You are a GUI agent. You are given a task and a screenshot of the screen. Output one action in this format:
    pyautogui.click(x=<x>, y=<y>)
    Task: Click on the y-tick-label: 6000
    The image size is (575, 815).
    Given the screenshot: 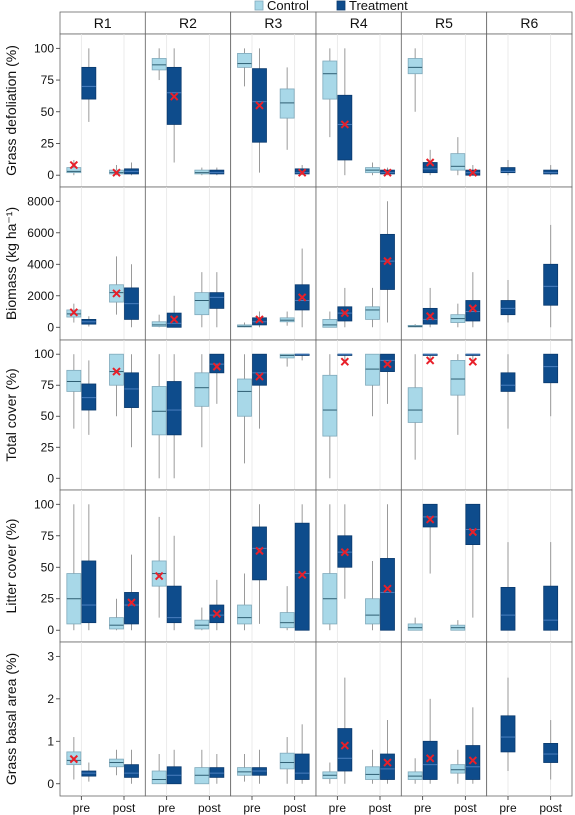 What is the action you would take?
    pyautogui.click(x=40, y=233)
    